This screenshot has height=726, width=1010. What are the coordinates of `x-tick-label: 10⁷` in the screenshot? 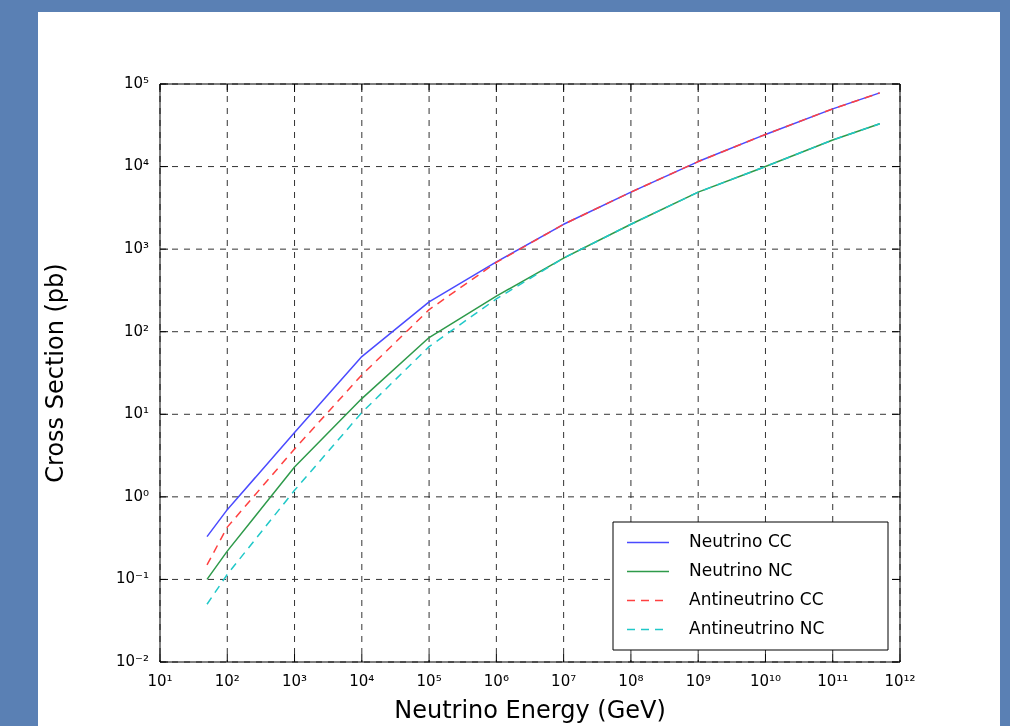 It's located at (564, 680).